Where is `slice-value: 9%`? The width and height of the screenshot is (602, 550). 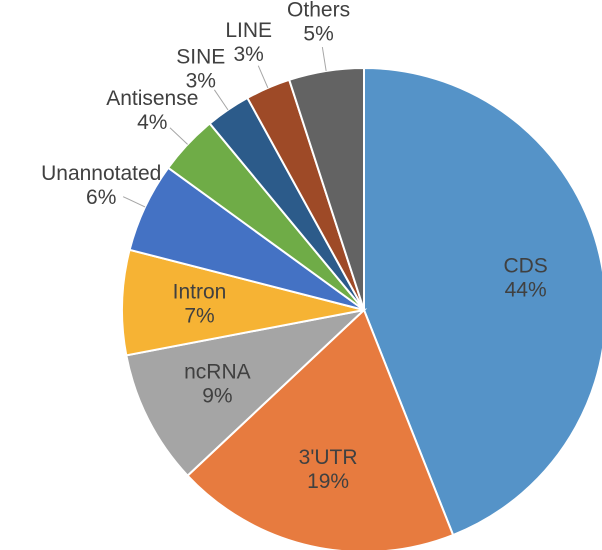 slice-value: 9% is located at coordinates (217, 395).